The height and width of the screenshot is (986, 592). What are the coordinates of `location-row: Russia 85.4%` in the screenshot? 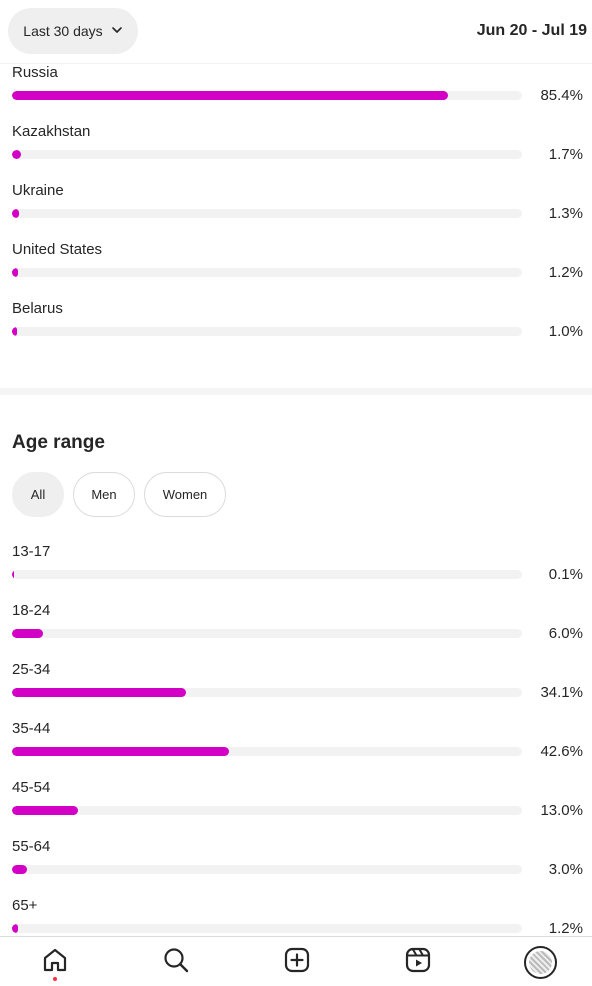 It's located at (296, 93).